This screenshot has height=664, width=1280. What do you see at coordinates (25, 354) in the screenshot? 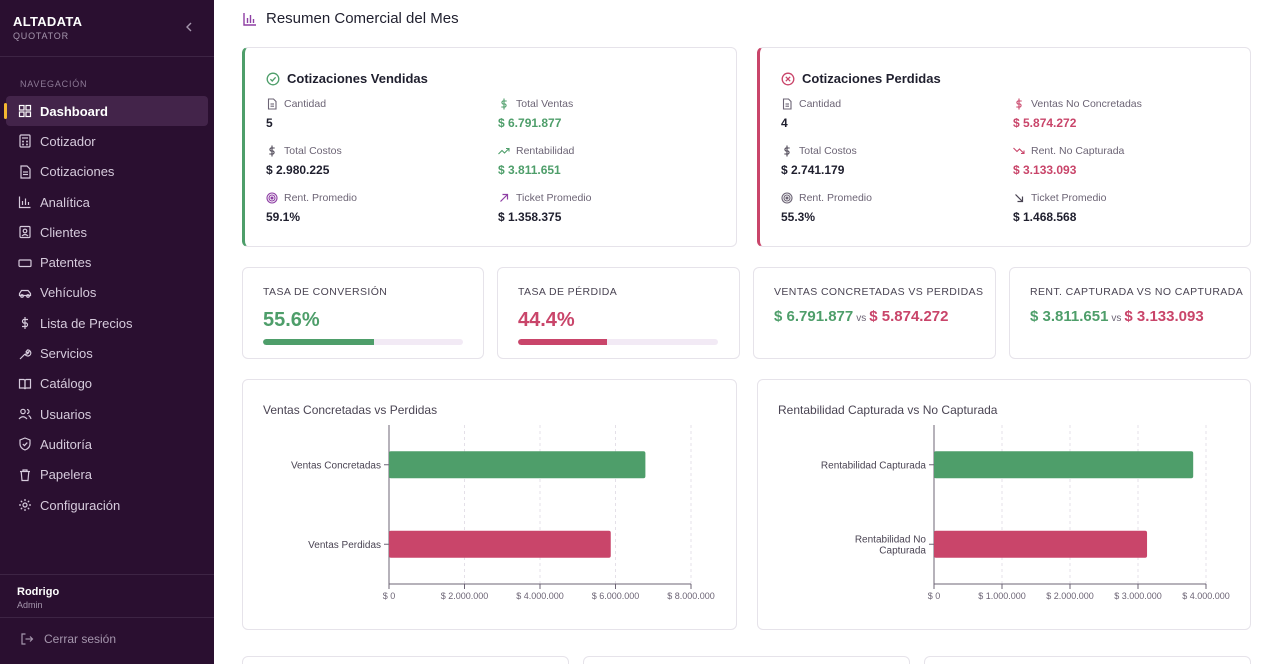
I see `wrench-icon` at bounding box center [25, 354].